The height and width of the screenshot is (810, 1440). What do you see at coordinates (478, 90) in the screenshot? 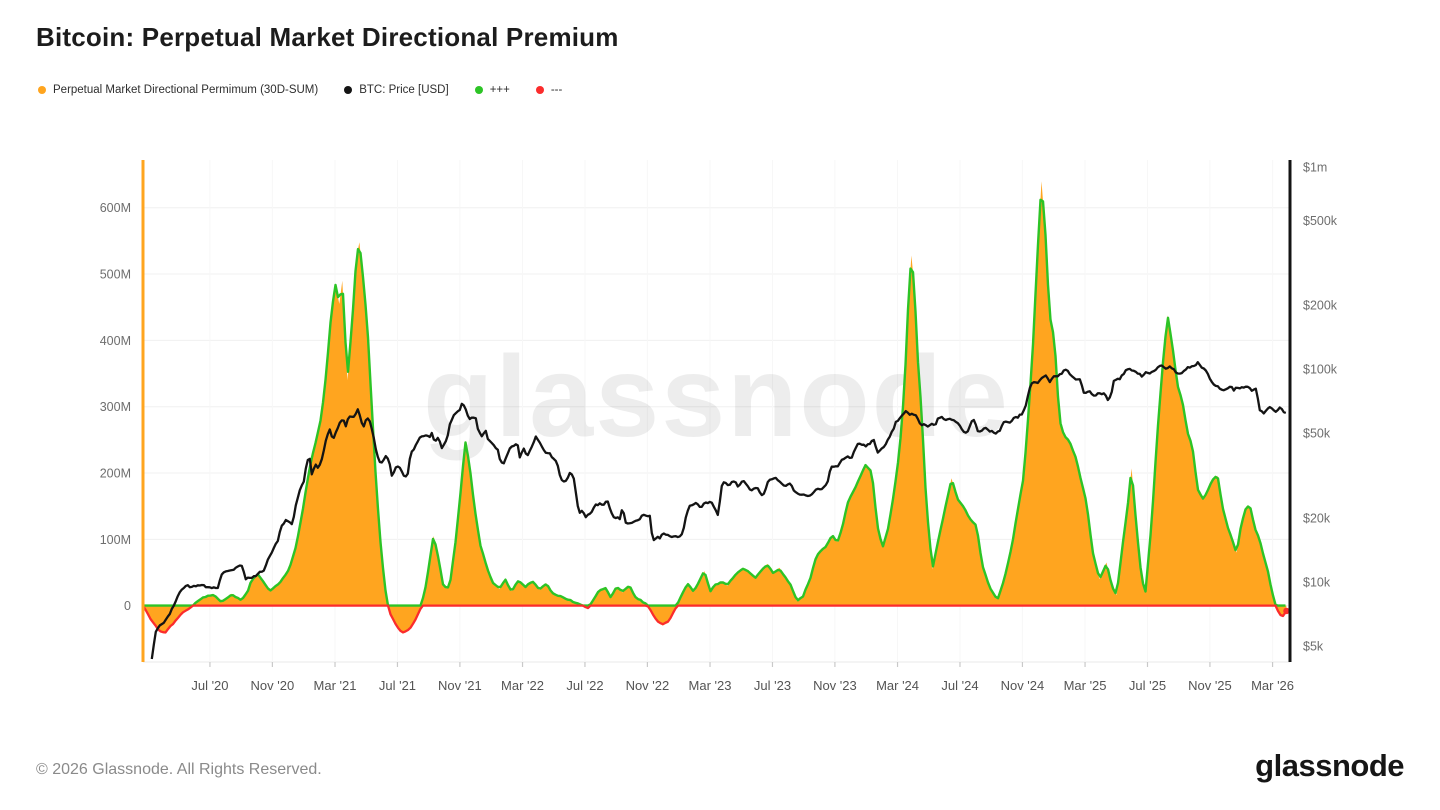
I see `positive-swatch-icon` at bounding box center [478, 90].